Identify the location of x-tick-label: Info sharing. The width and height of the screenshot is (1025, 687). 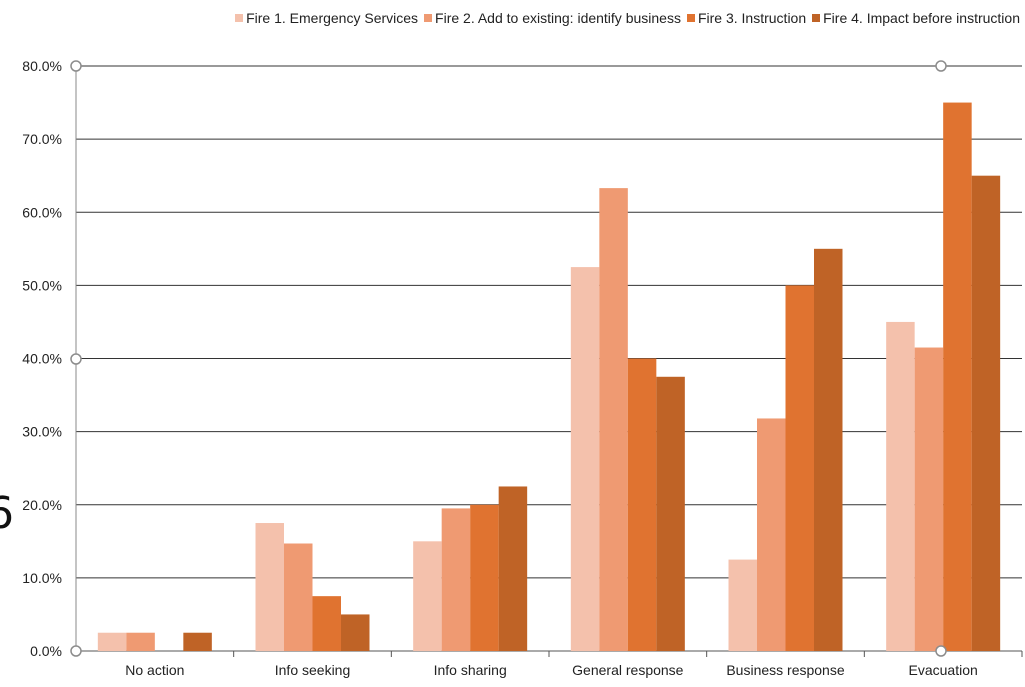
(470, 670).